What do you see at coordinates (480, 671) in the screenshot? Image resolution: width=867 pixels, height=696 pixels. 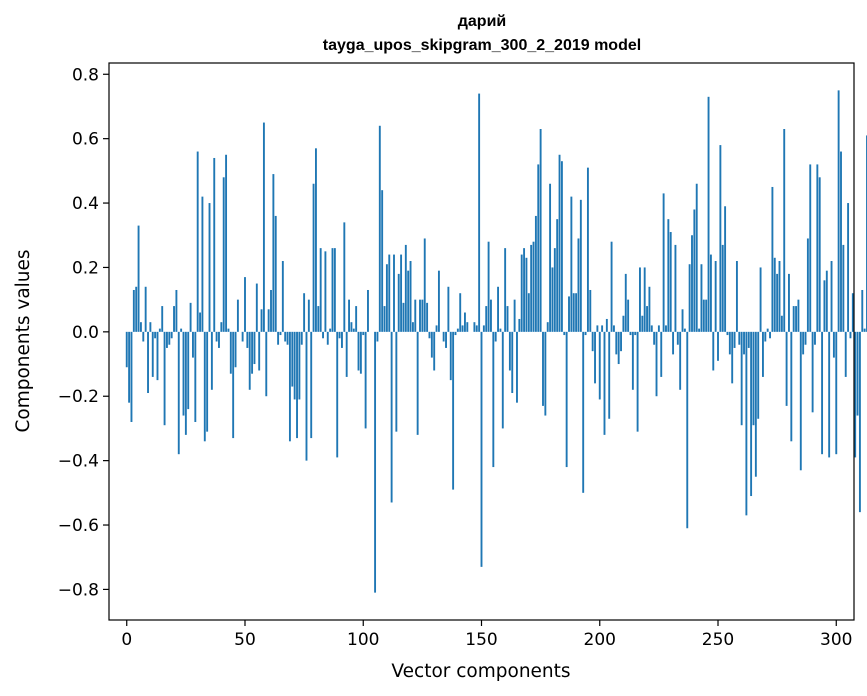 I see `x-axis-label: Vector components` at bounding box center [480, 671].